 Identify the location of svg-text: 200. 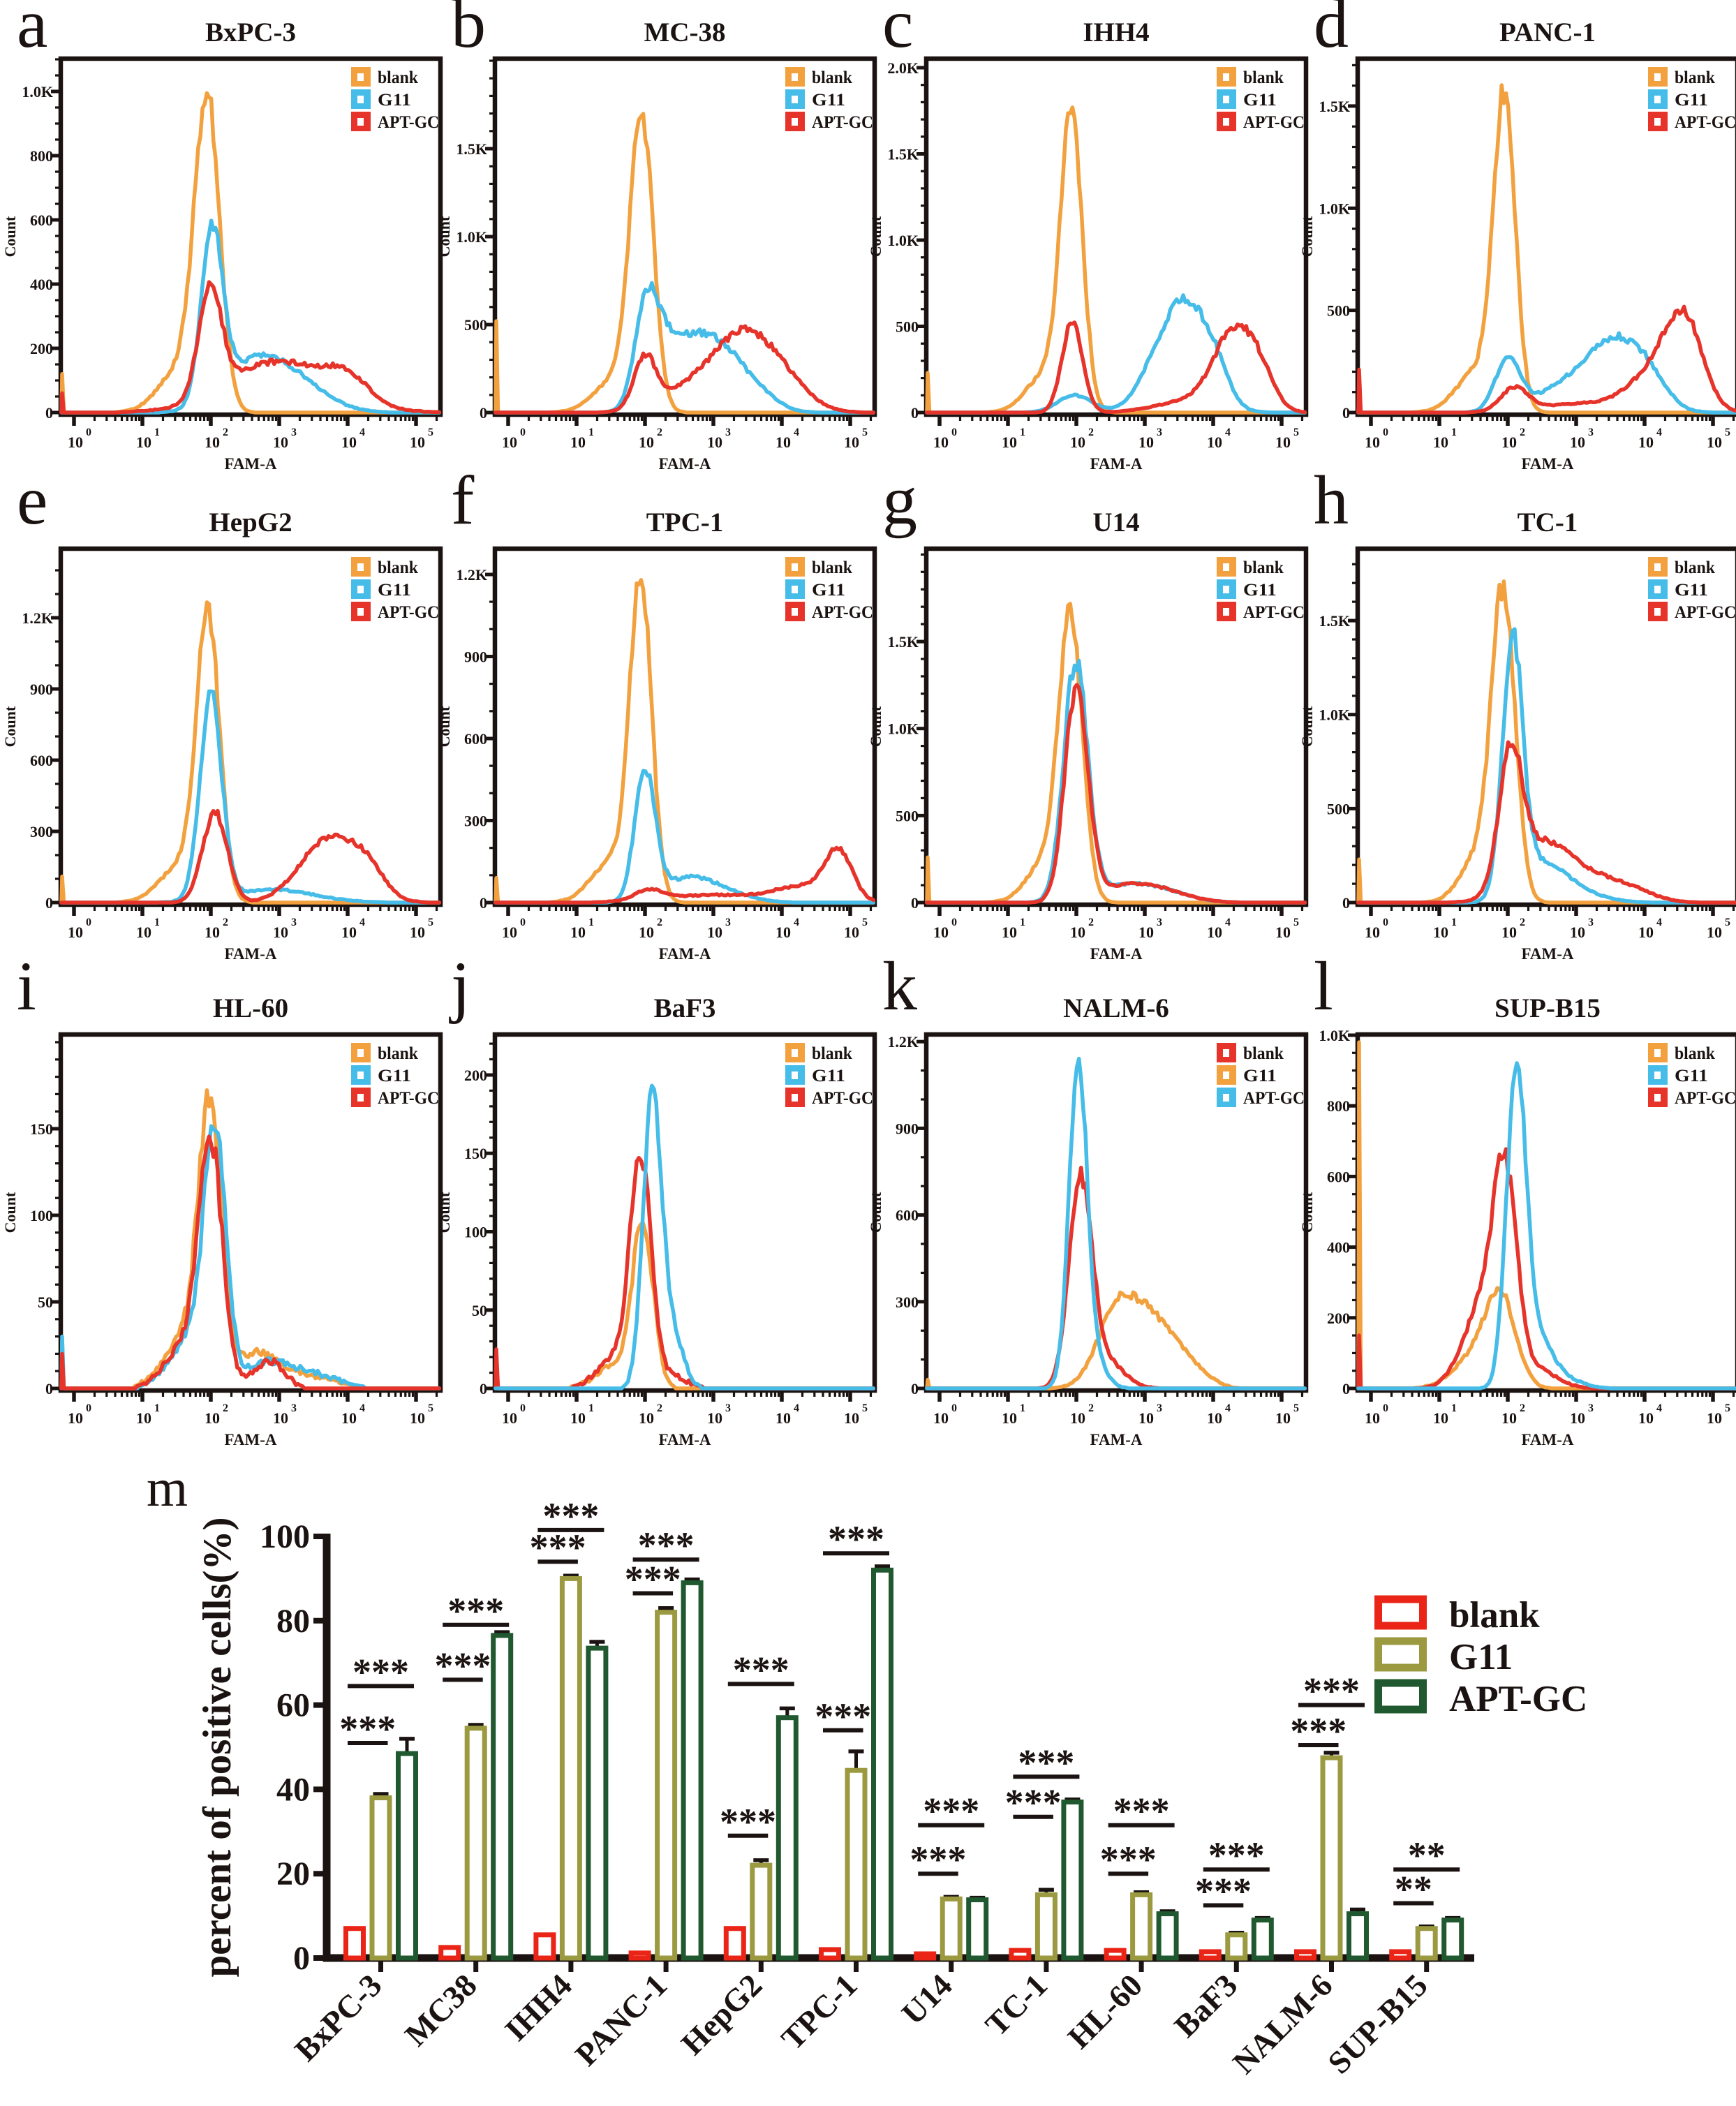
(475, 1075).